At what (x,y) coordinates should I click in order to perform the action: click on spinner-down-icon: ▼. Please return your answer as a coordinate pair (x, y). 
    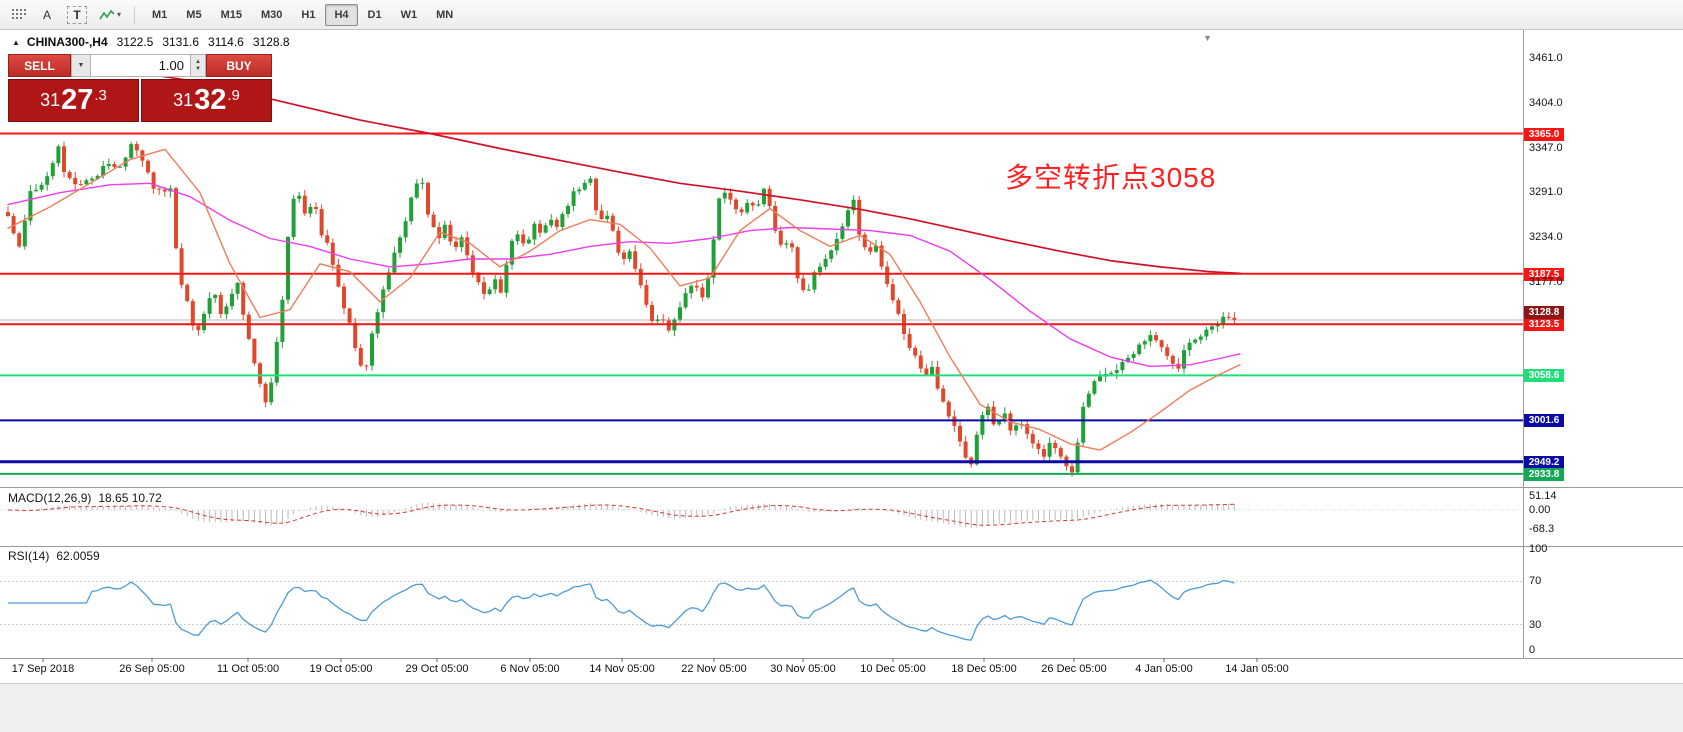
    Looking at the image, I should click on (198, 68).